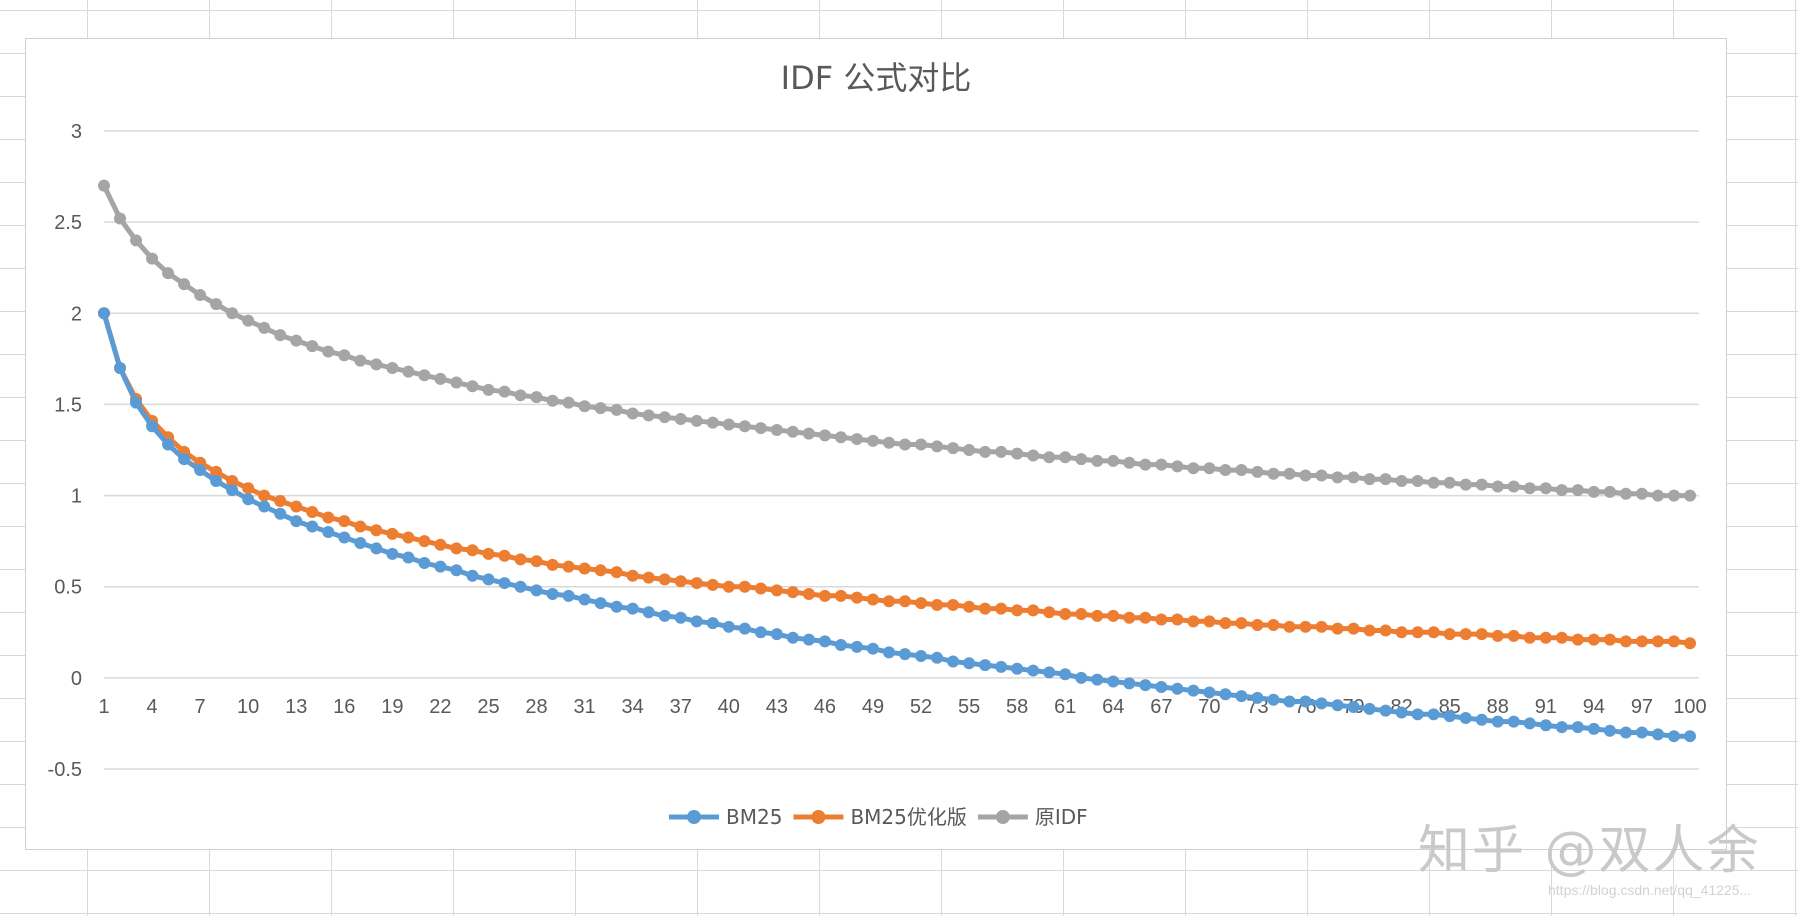  I want to click on x-tick-label: 13, so click(296, 707).